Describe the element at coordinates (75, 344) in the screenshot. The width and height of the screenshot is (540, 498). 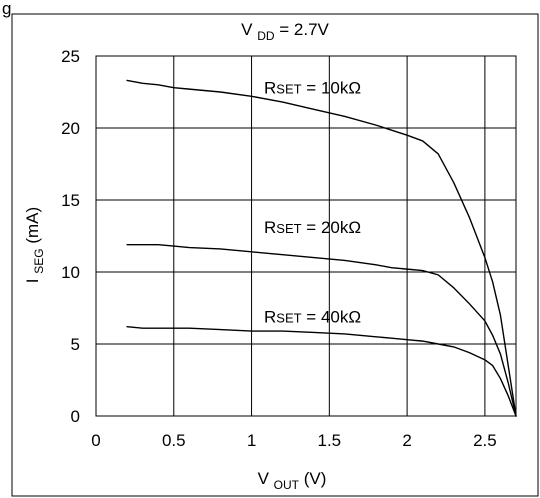
I see `y-tick-label-1: 5` at that location.